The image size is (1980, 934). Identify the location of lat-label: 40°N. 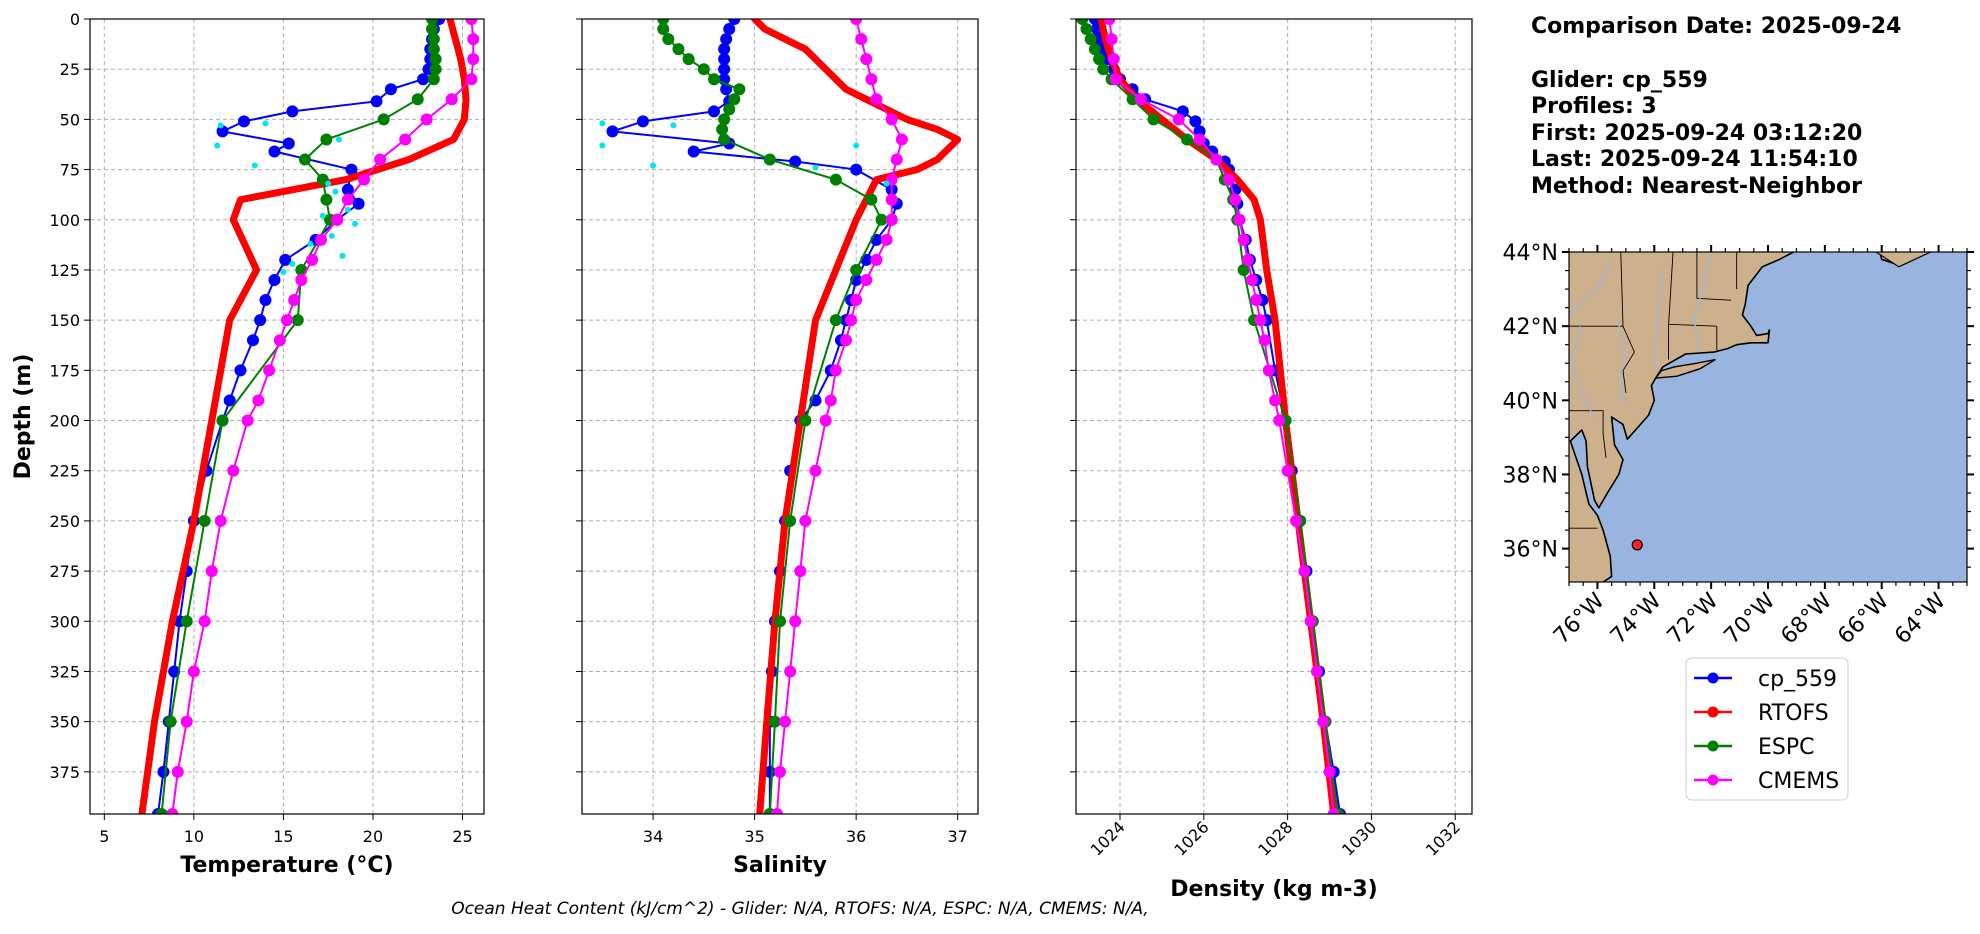
(1530, 401).